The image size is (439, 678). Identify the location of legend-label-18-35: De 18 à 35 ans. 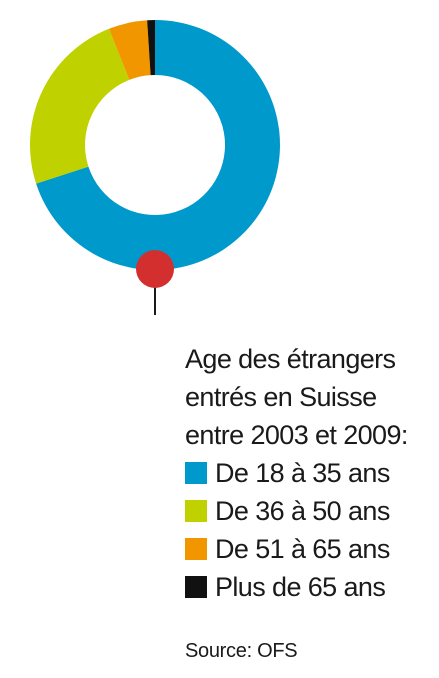
(302, 472).